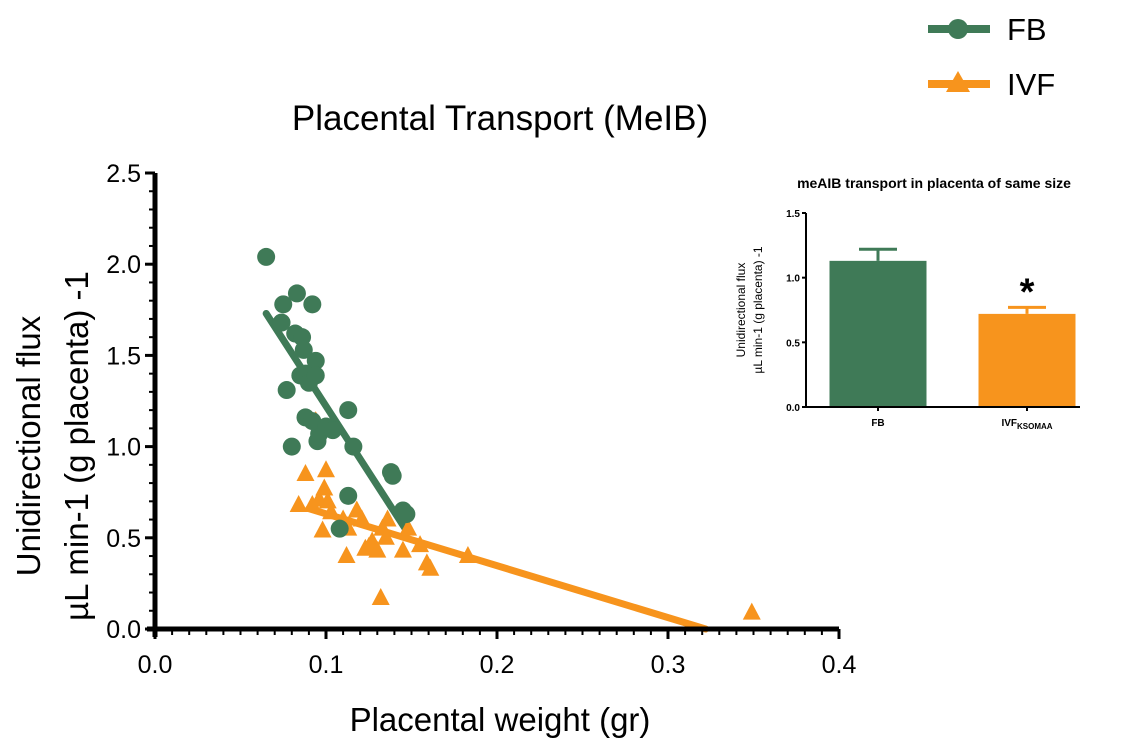 The image size is (1143, 744). Describe the element at coordinates (500, 118) in the screenshot. I see `chart-title: Placental Transport (MeIB)` at that location.